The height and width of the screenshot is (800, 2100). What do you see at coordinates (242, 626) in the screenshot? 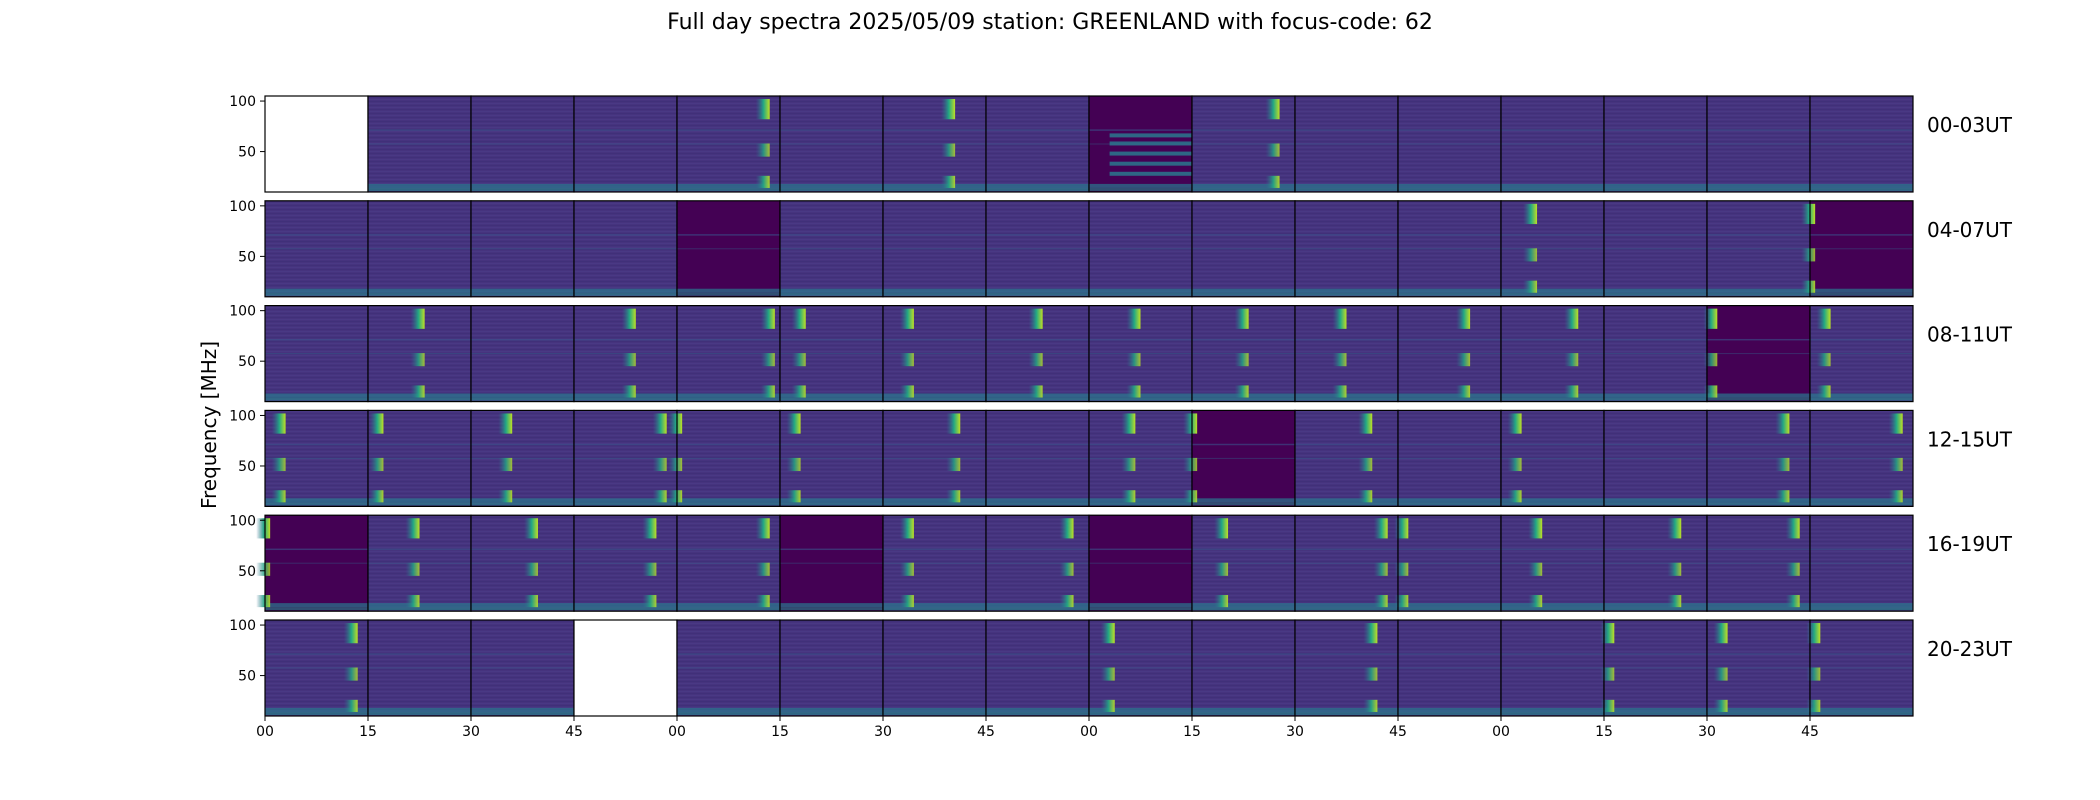
I see `y-tick-label: 100` at bounding box center [242, 626].